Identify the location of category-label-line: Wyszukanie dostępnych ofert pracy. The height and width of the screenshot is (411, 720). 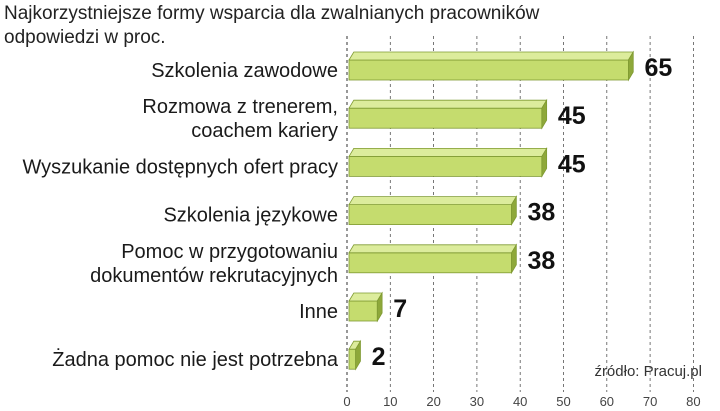
(180, 167).